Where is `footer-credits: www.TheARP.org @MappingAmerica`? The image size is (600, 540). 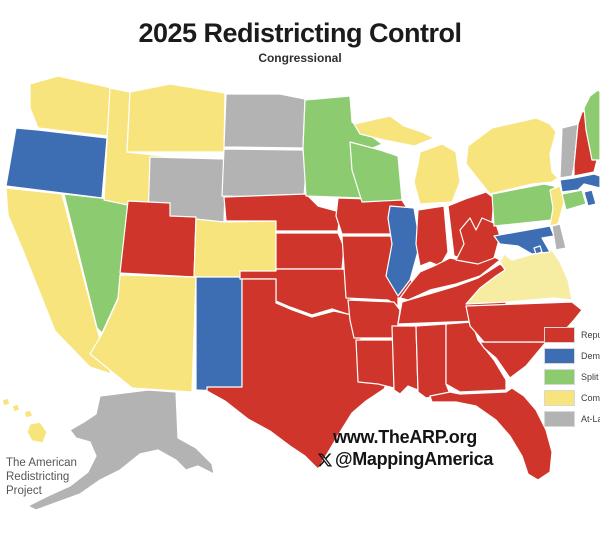 footer-credits: www.TheARP.org @MappingAmerica is located at coordinates (405, 448).